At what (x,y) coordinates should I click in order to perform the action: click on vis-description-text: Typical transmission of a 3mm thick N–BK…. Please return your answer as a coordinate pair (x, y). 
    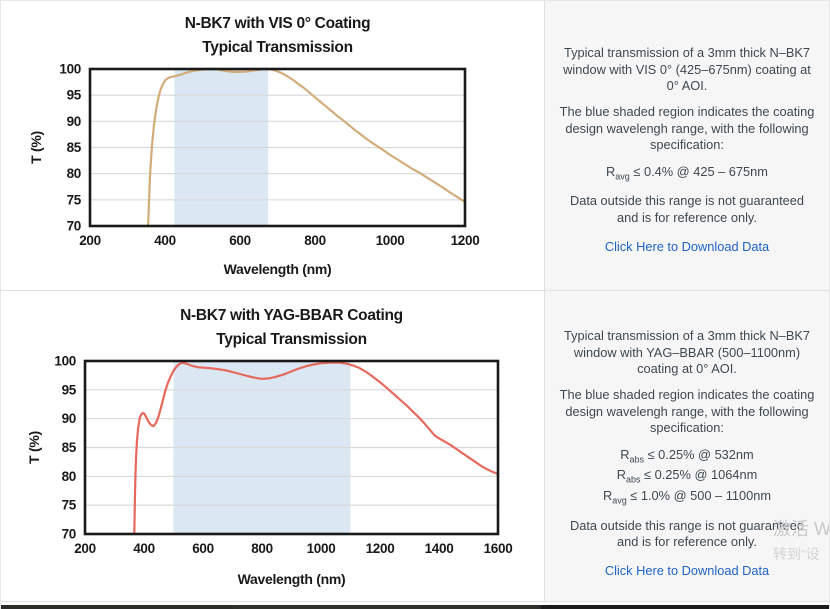
    Looking at the image, I should click on (687, 69).